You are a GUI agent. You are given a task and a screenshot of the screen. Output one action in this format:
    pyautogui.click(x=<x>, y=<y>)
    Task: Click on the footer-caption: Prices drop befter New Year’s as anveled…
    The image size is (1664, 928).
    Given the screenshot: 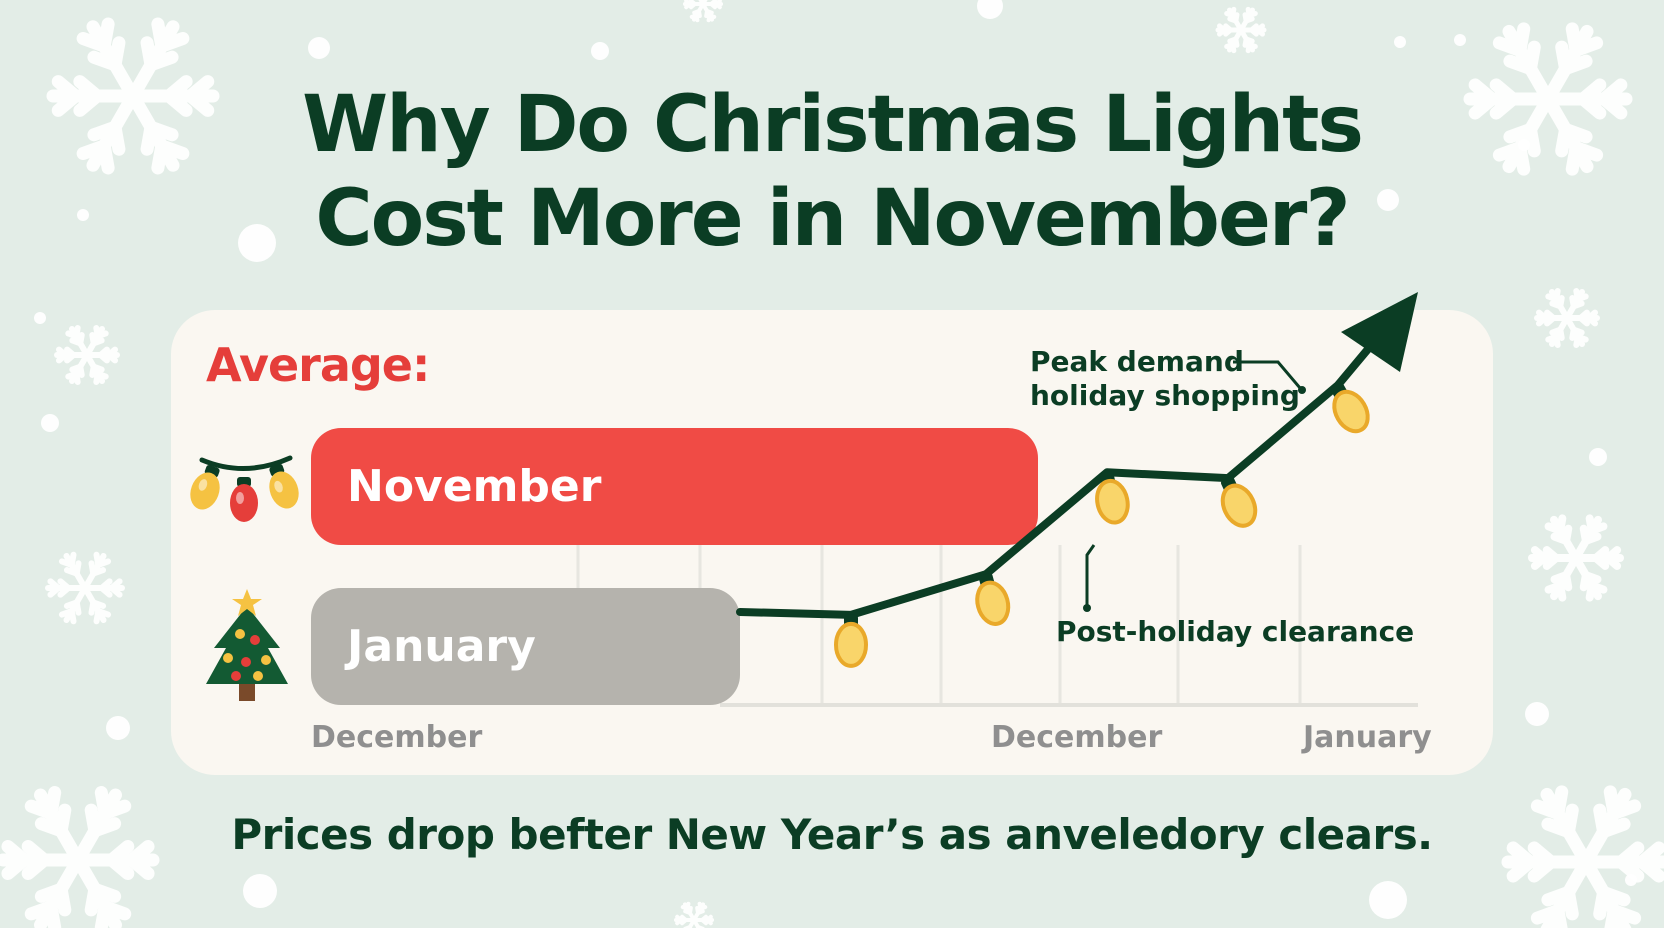 What is the action you would take?
    pyautogui.click(x=832, y=834)
    